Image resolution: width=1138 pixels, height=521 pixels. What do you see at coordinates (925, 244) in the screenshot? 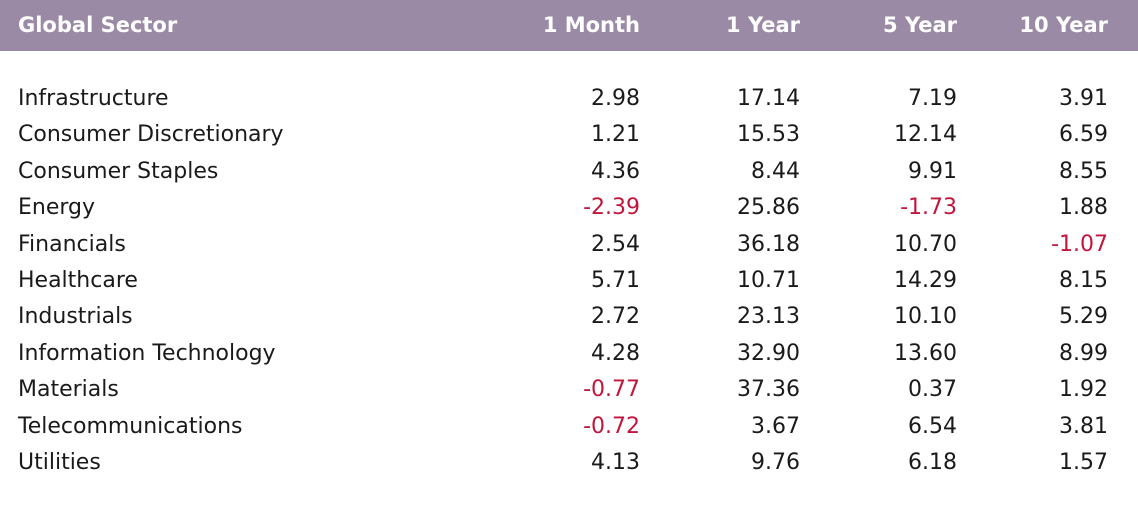
I see `value-5-year: 10.70` at bounding box center [925, 244].